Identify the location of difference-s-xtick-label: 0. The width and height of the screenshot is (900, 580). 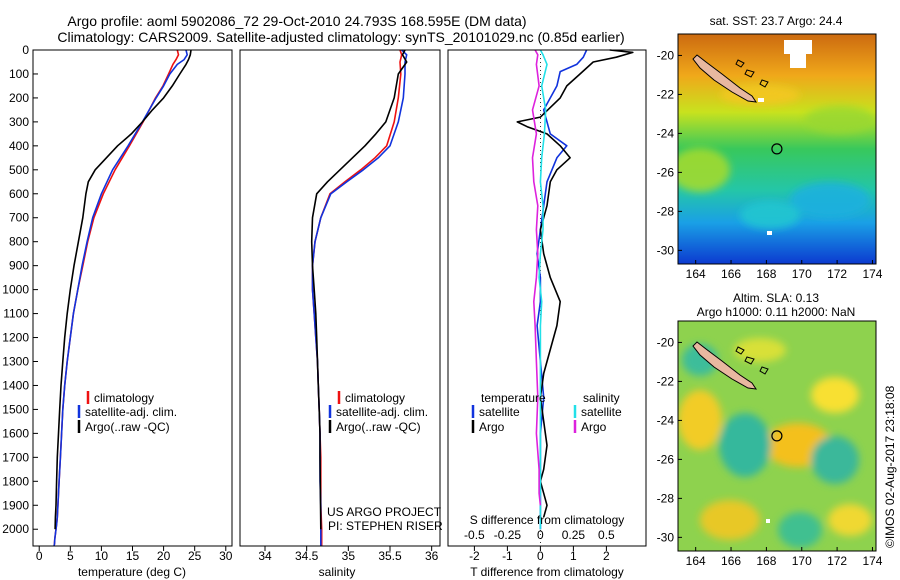
(540, 535).